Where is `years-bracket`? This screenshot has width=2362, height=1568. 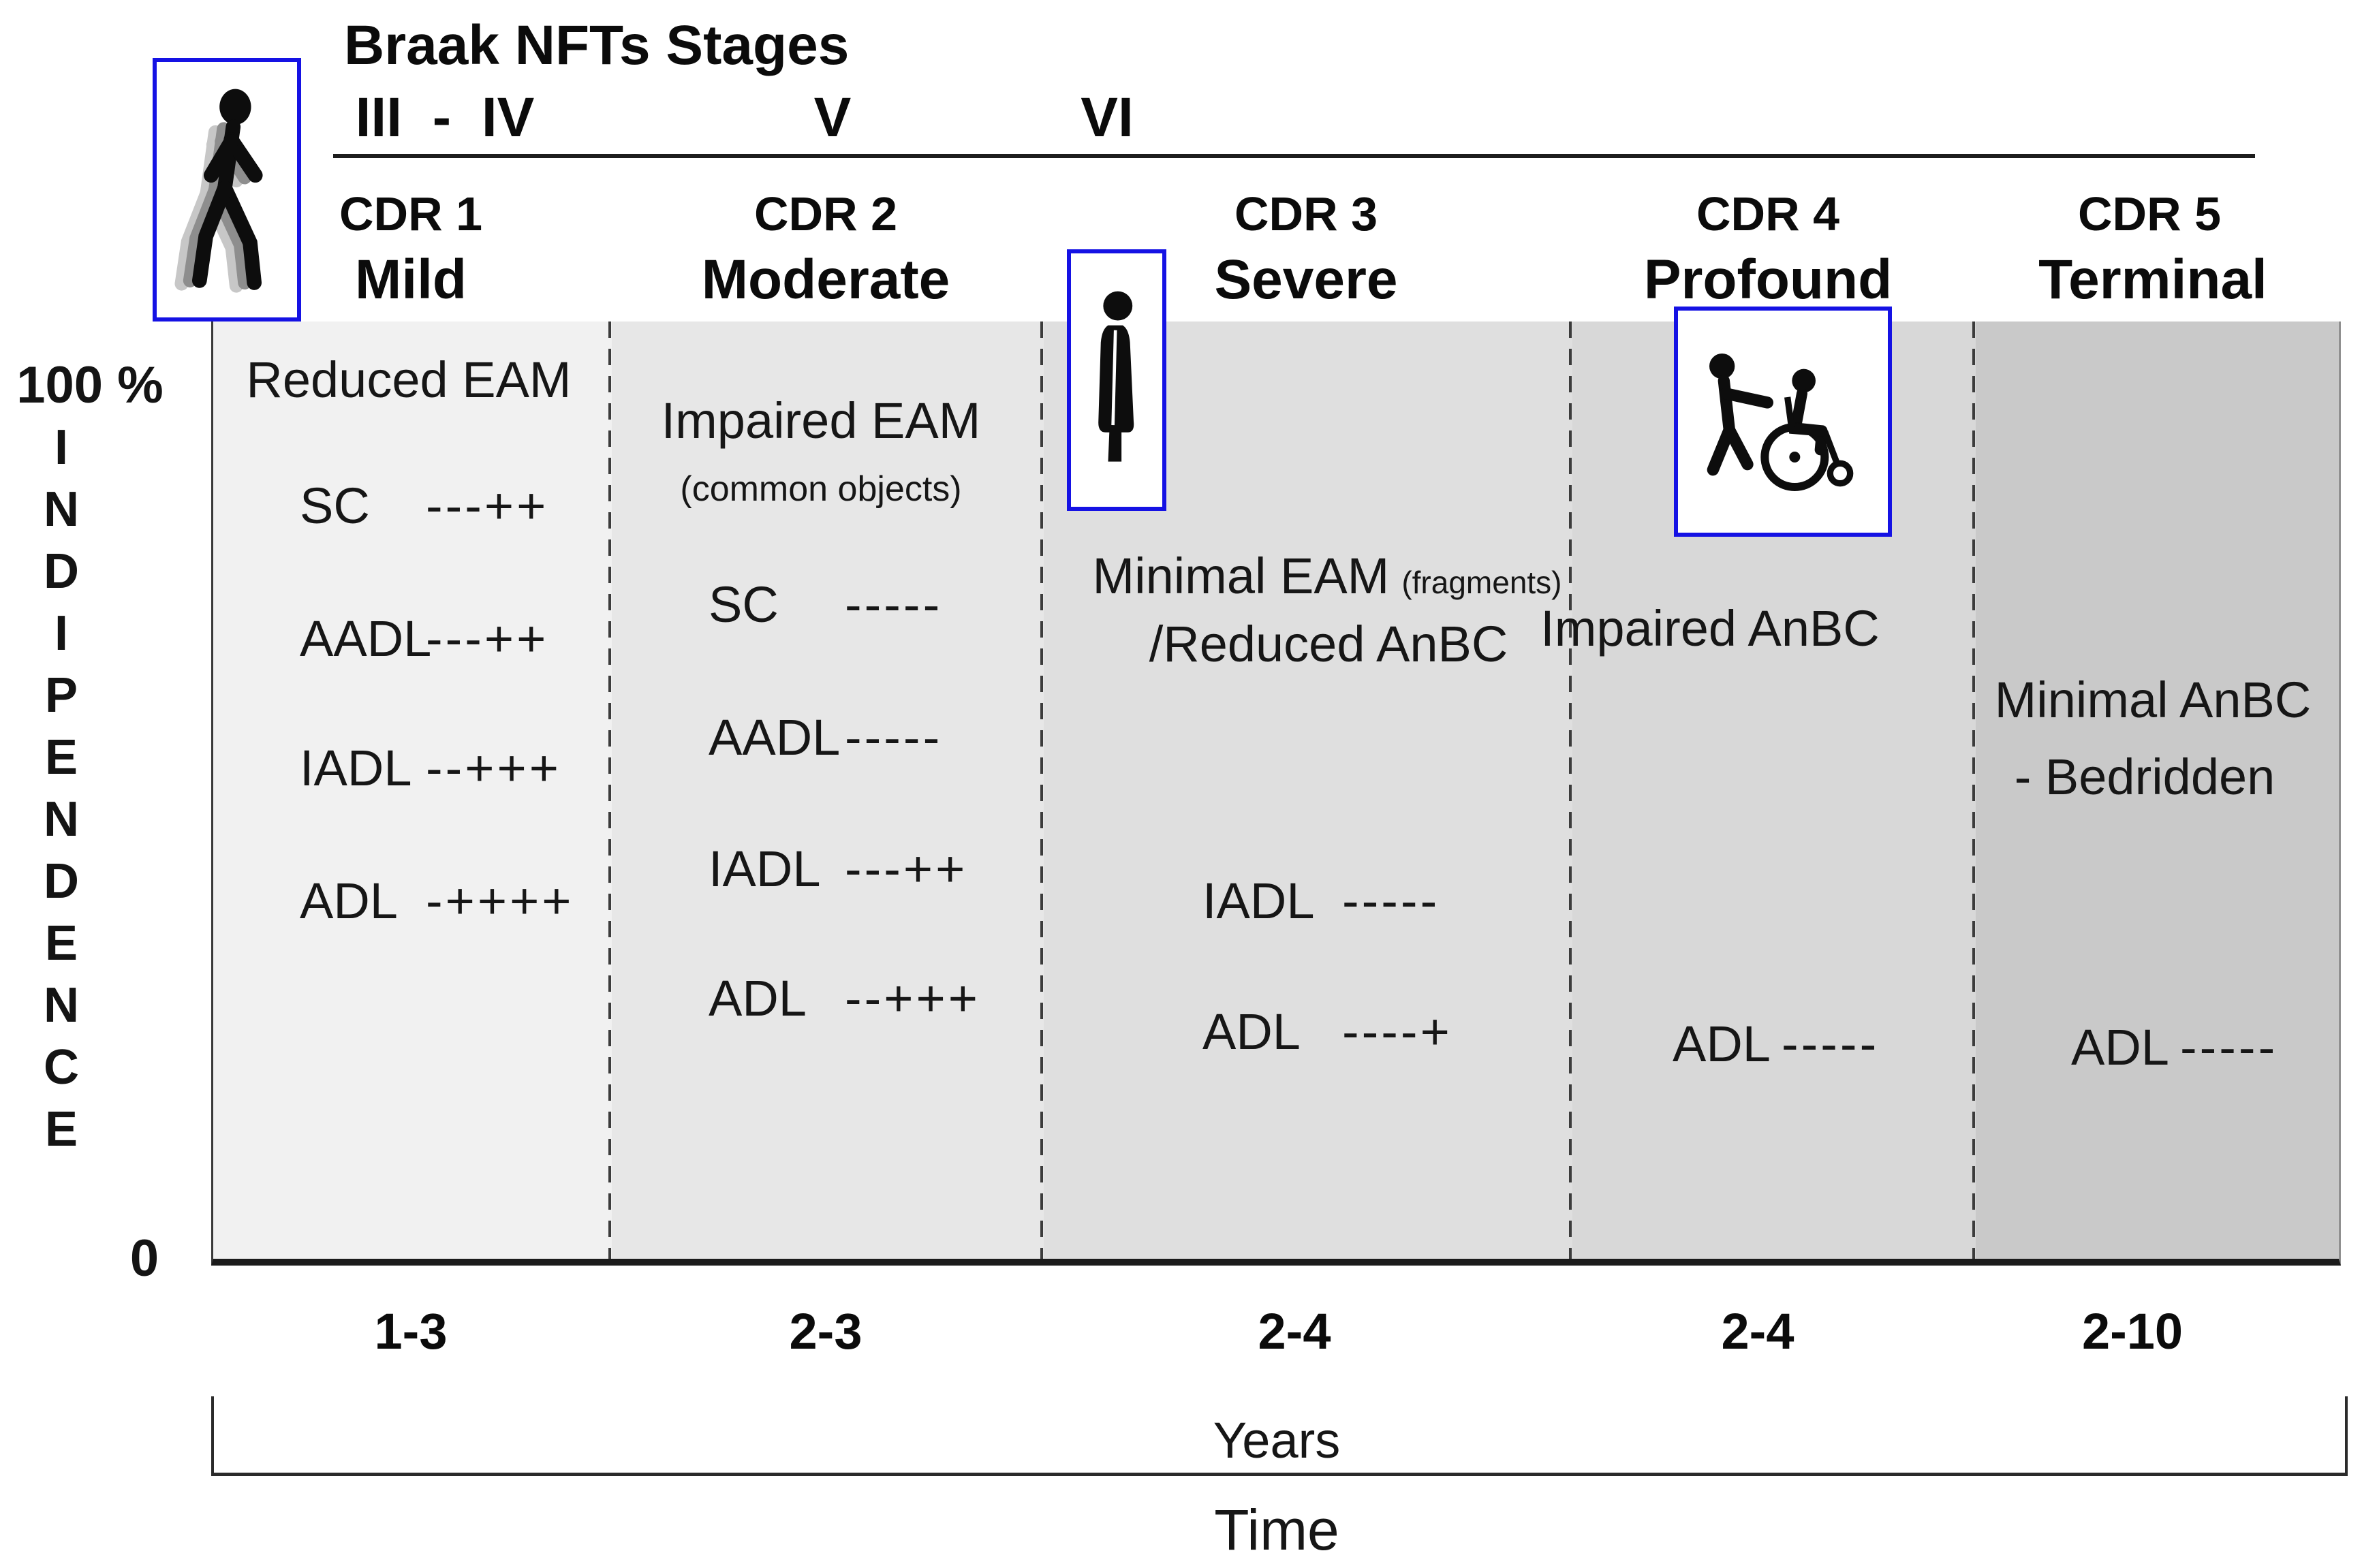
years-bracket is located at coordinates (1279, 1436).